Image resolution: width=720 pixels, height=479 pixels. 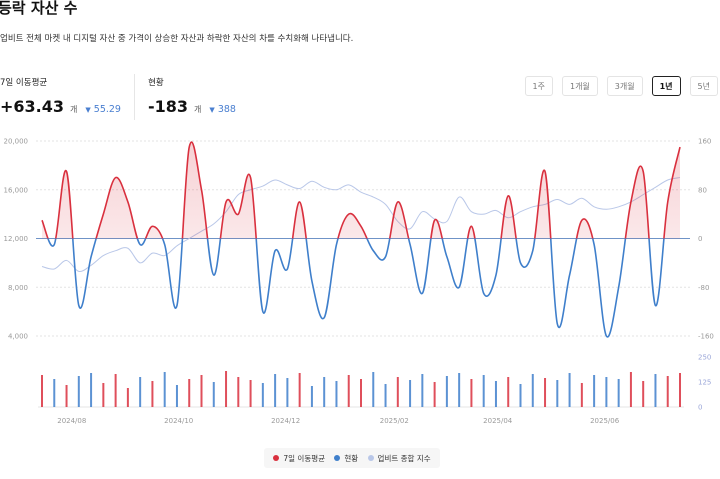 What do you see at coordinates (276, 458) in the screenshot?
I see `red-dot-icon` at bounding box center [276, 458].